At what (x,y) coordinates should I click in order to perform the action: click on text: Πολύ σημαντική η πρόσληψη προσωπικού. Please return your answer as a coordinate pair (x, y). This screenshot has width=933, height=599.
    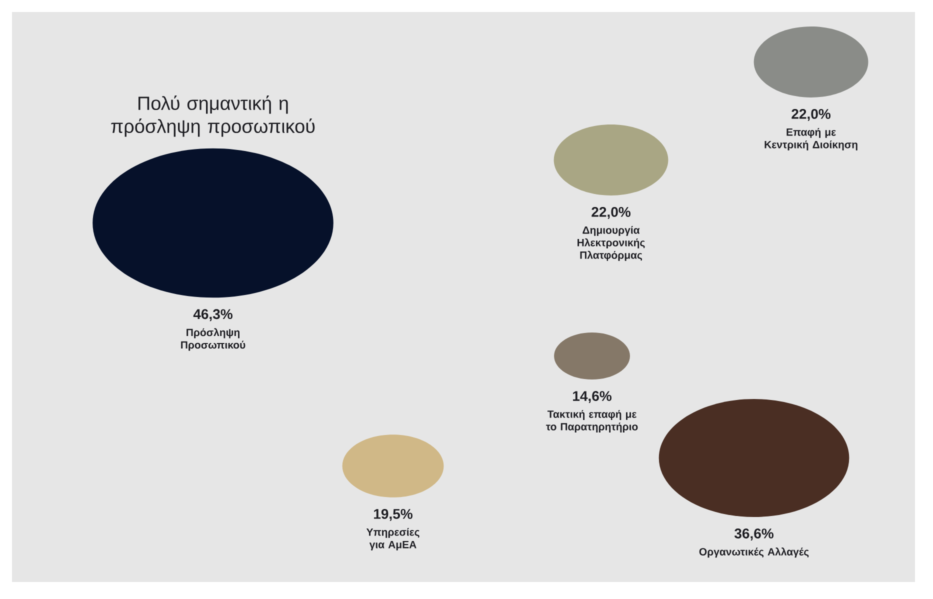
    Looking at the image, I should click on (213, 116).